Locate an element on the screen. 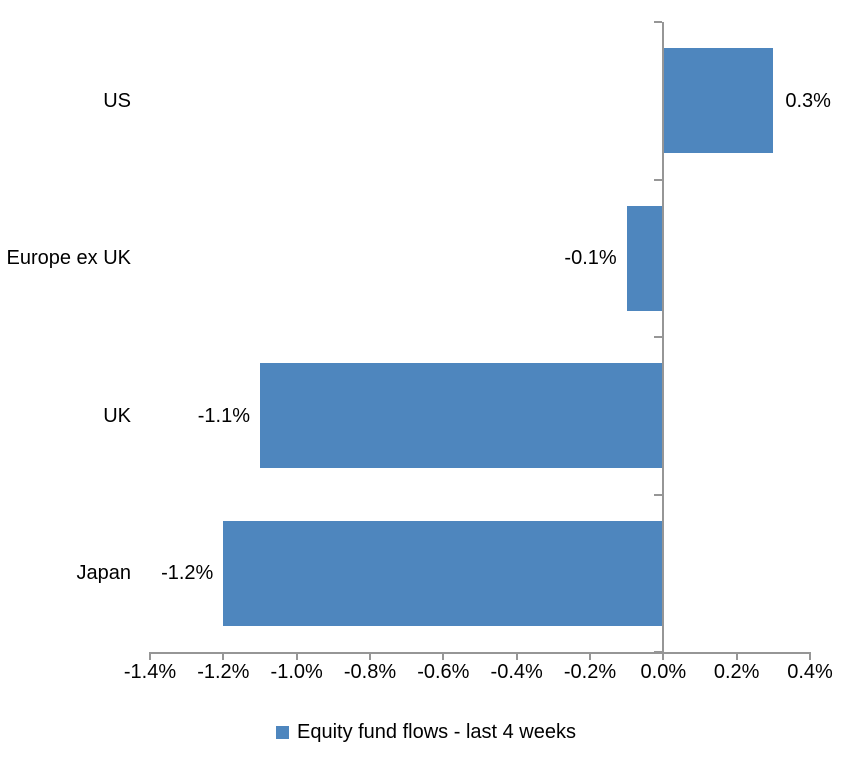  x-axis-line is located at coordinates (480, 653).